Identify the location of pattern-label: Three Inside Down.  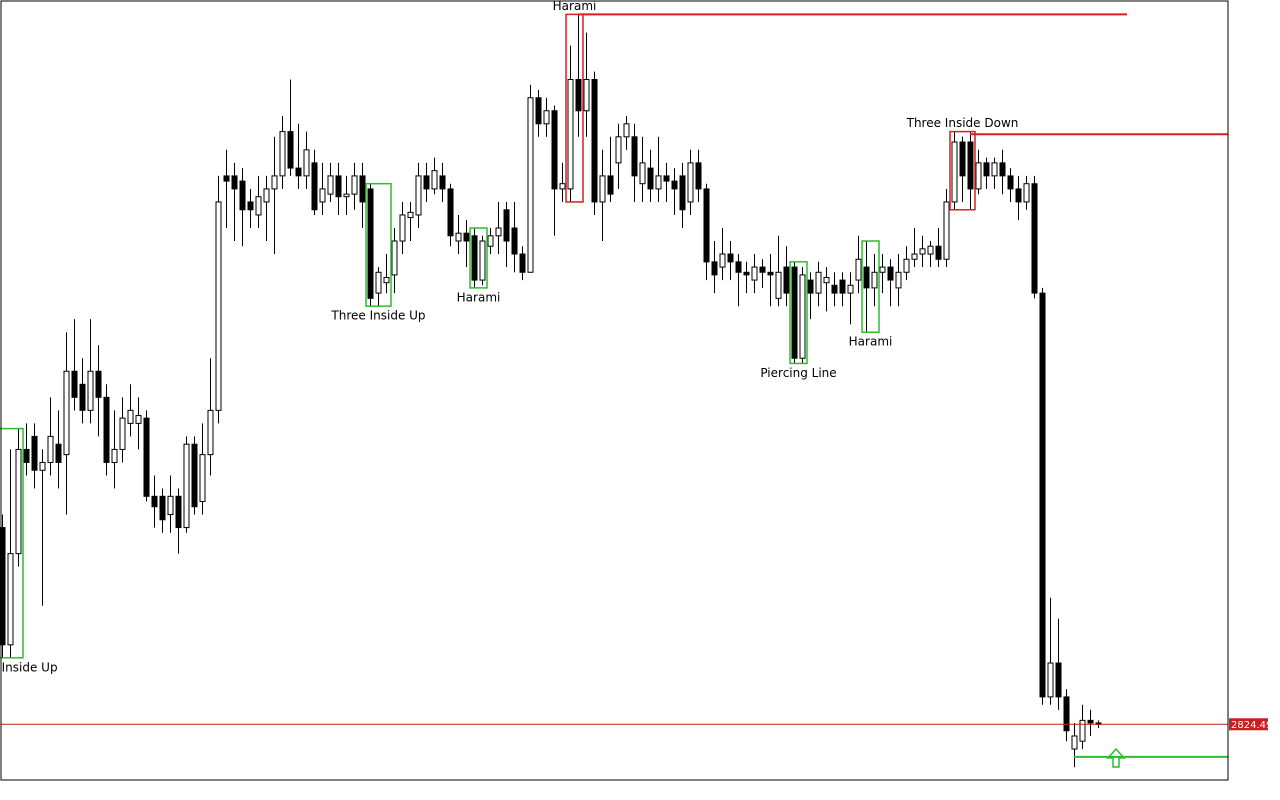
(962, 123).